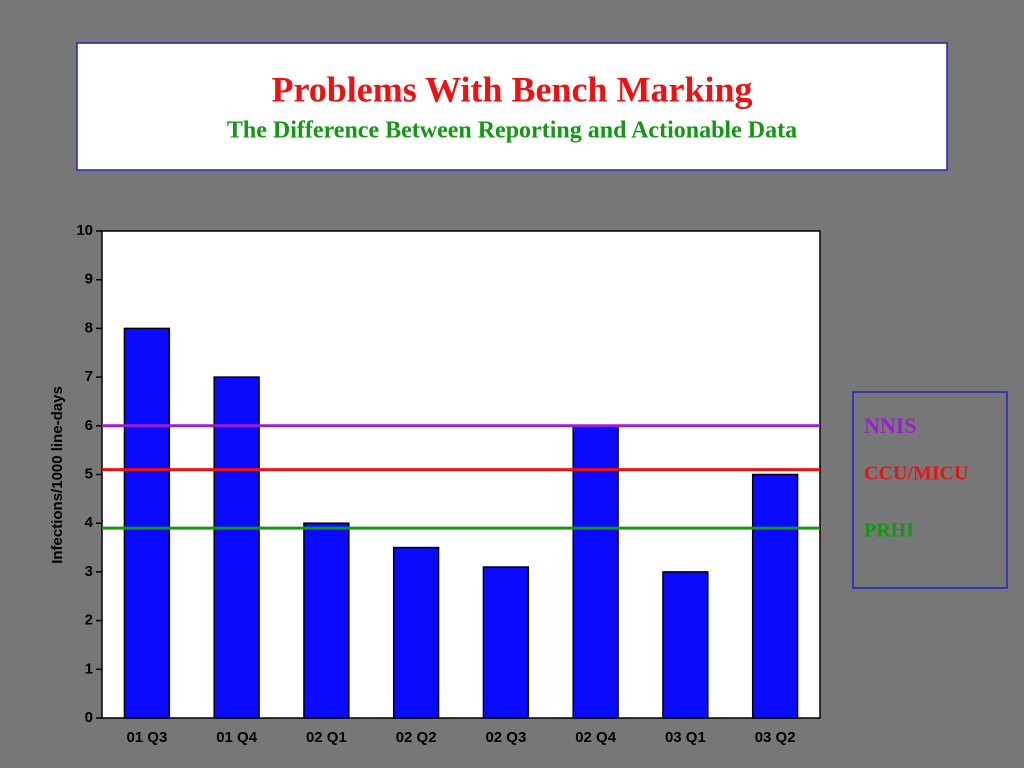  I want to click on x-tick-label: 02 Q4, so click(596, 737).